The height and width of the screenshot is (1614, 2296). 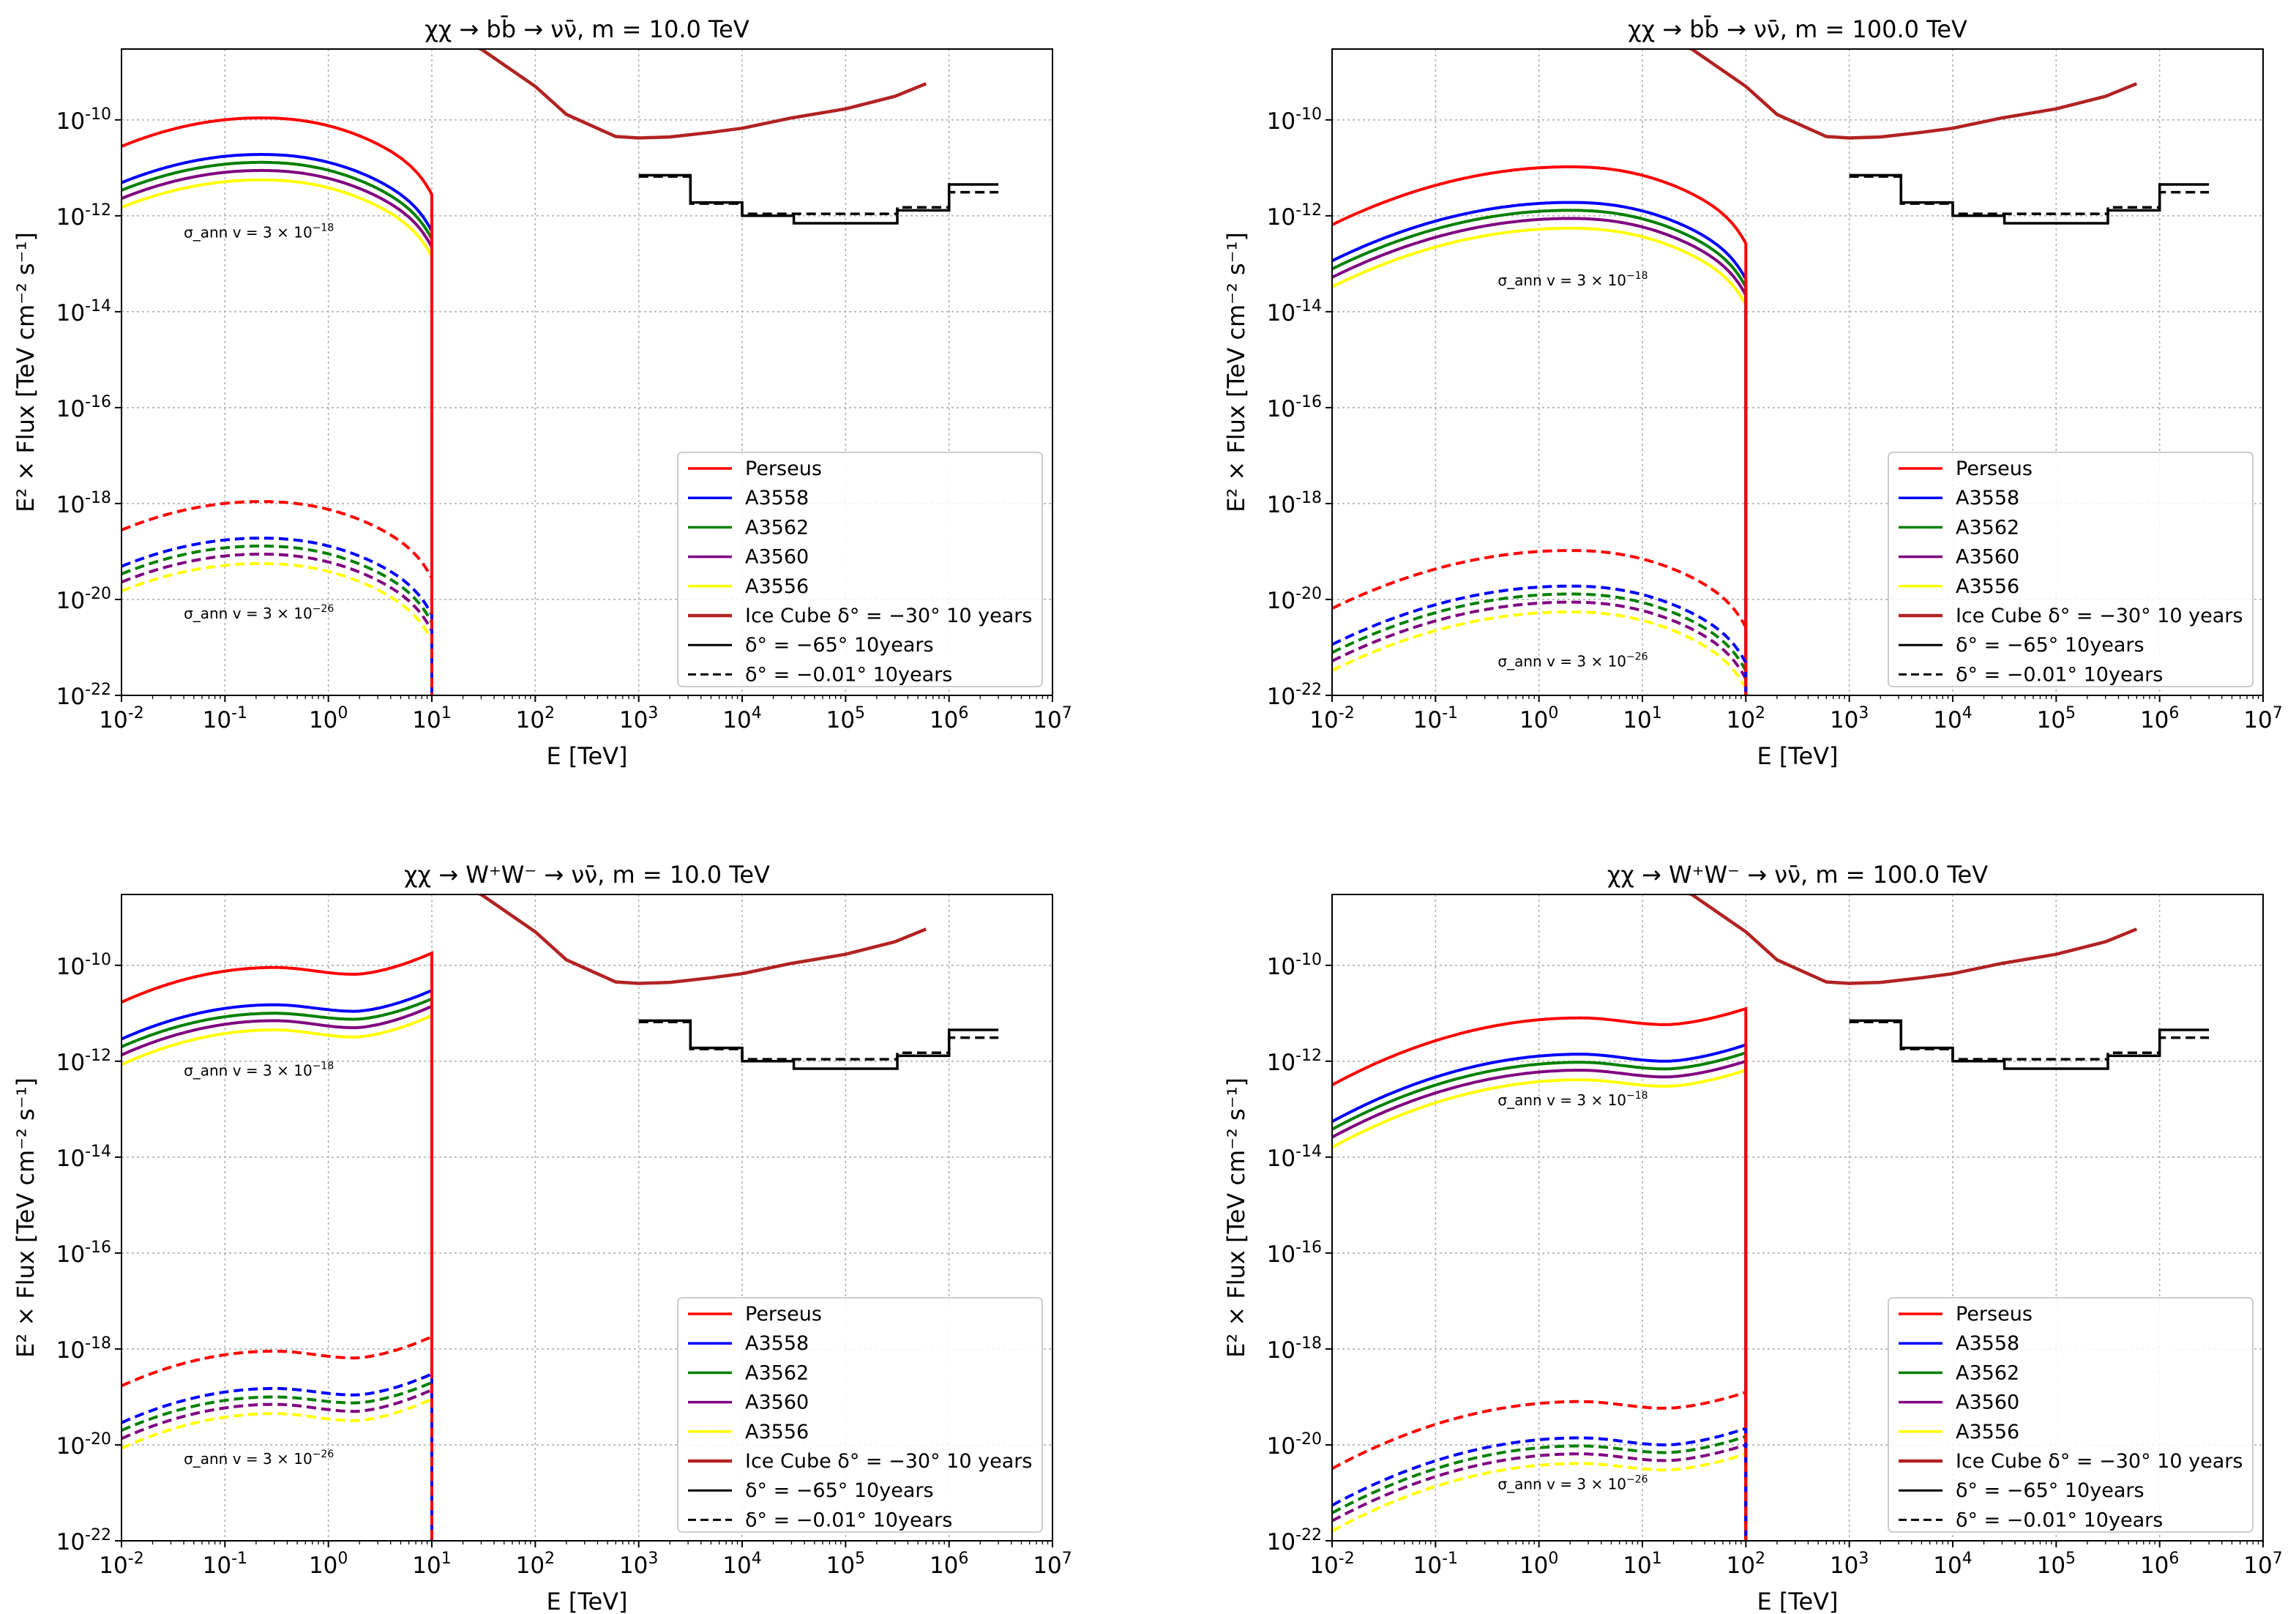 I want to click on y-tick-label: 10-16, so click(x=1294, y=407).